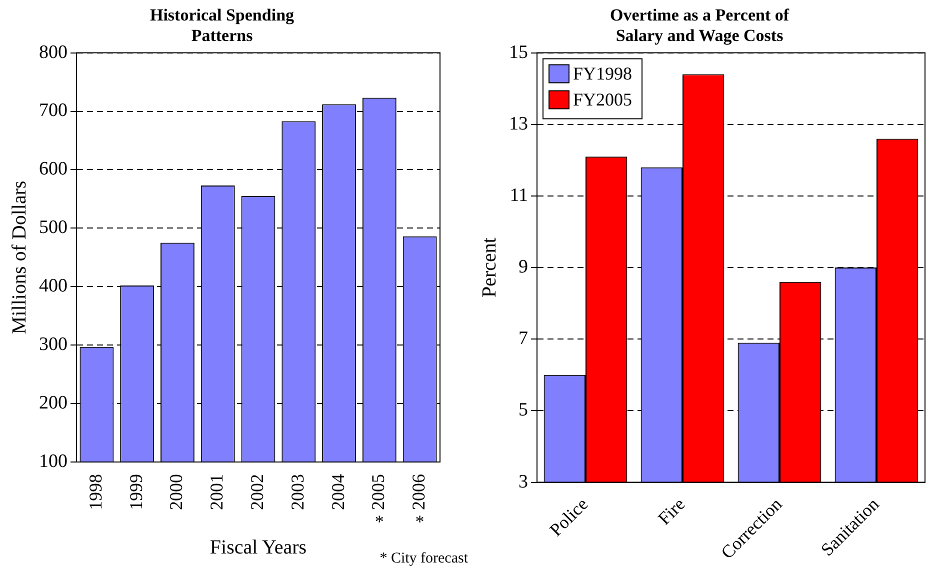  I want to click on y-tick-label: 500, so click(53, 227).